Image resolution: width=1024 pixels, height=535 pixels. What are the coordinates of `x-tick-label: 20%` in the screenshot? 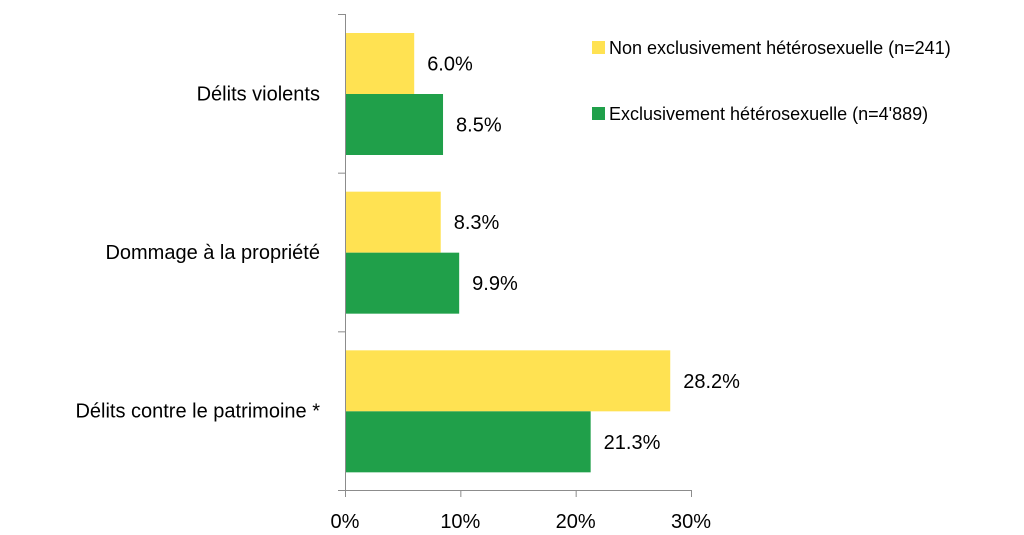 It's located at (576, 522).